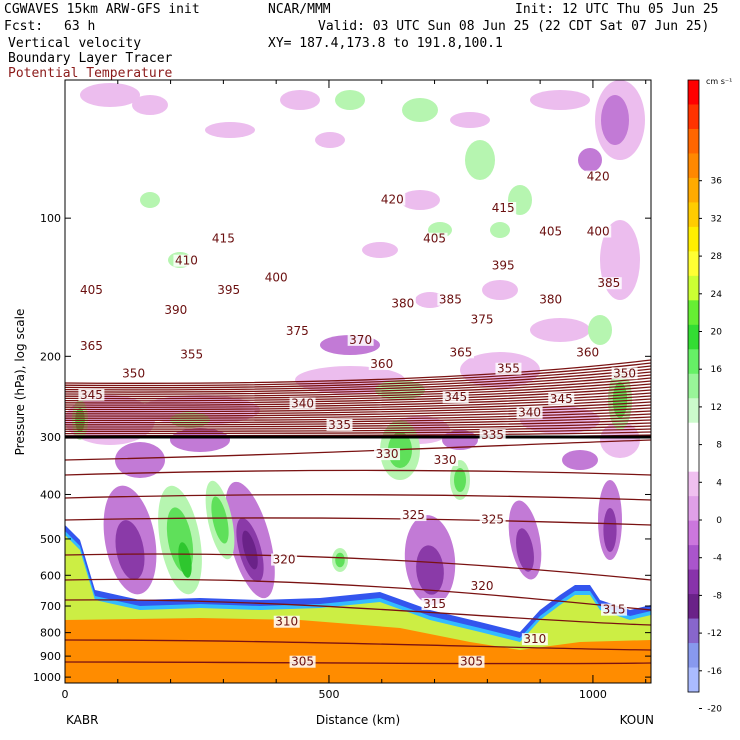 The width and height of the screenshot is (740, 740). What do you see at coordinates (50, 494) in the screenshot?
I see `y-tick-label: 400` at bounding box center [50, 494].